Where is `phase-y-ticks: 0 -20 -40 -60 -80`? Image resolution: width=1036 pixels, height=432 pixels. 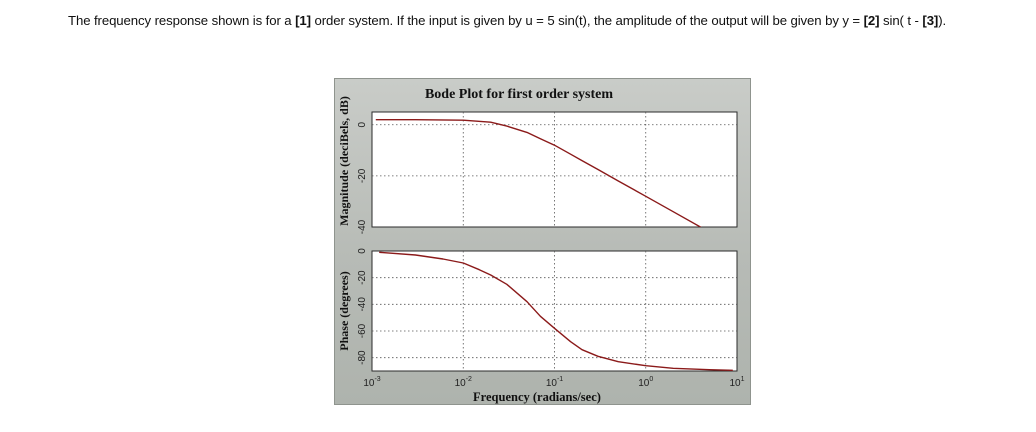 phase-y-ticks: 0 -20 -40 -60 -80 is located at coordinates (362, 306).